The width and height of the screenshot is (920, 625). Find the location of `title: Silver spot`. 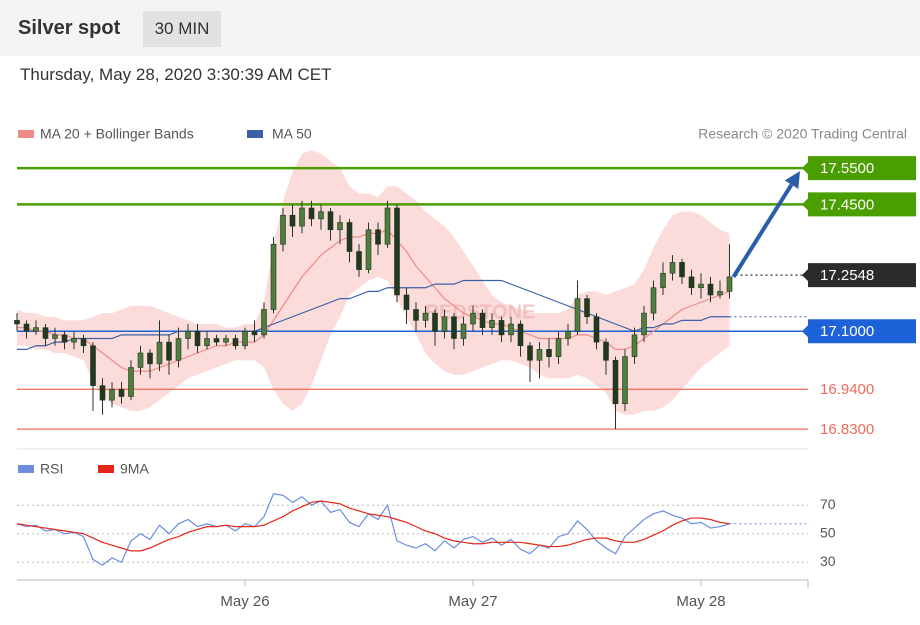

title: Silver spot is located at coordinates (69, 28).